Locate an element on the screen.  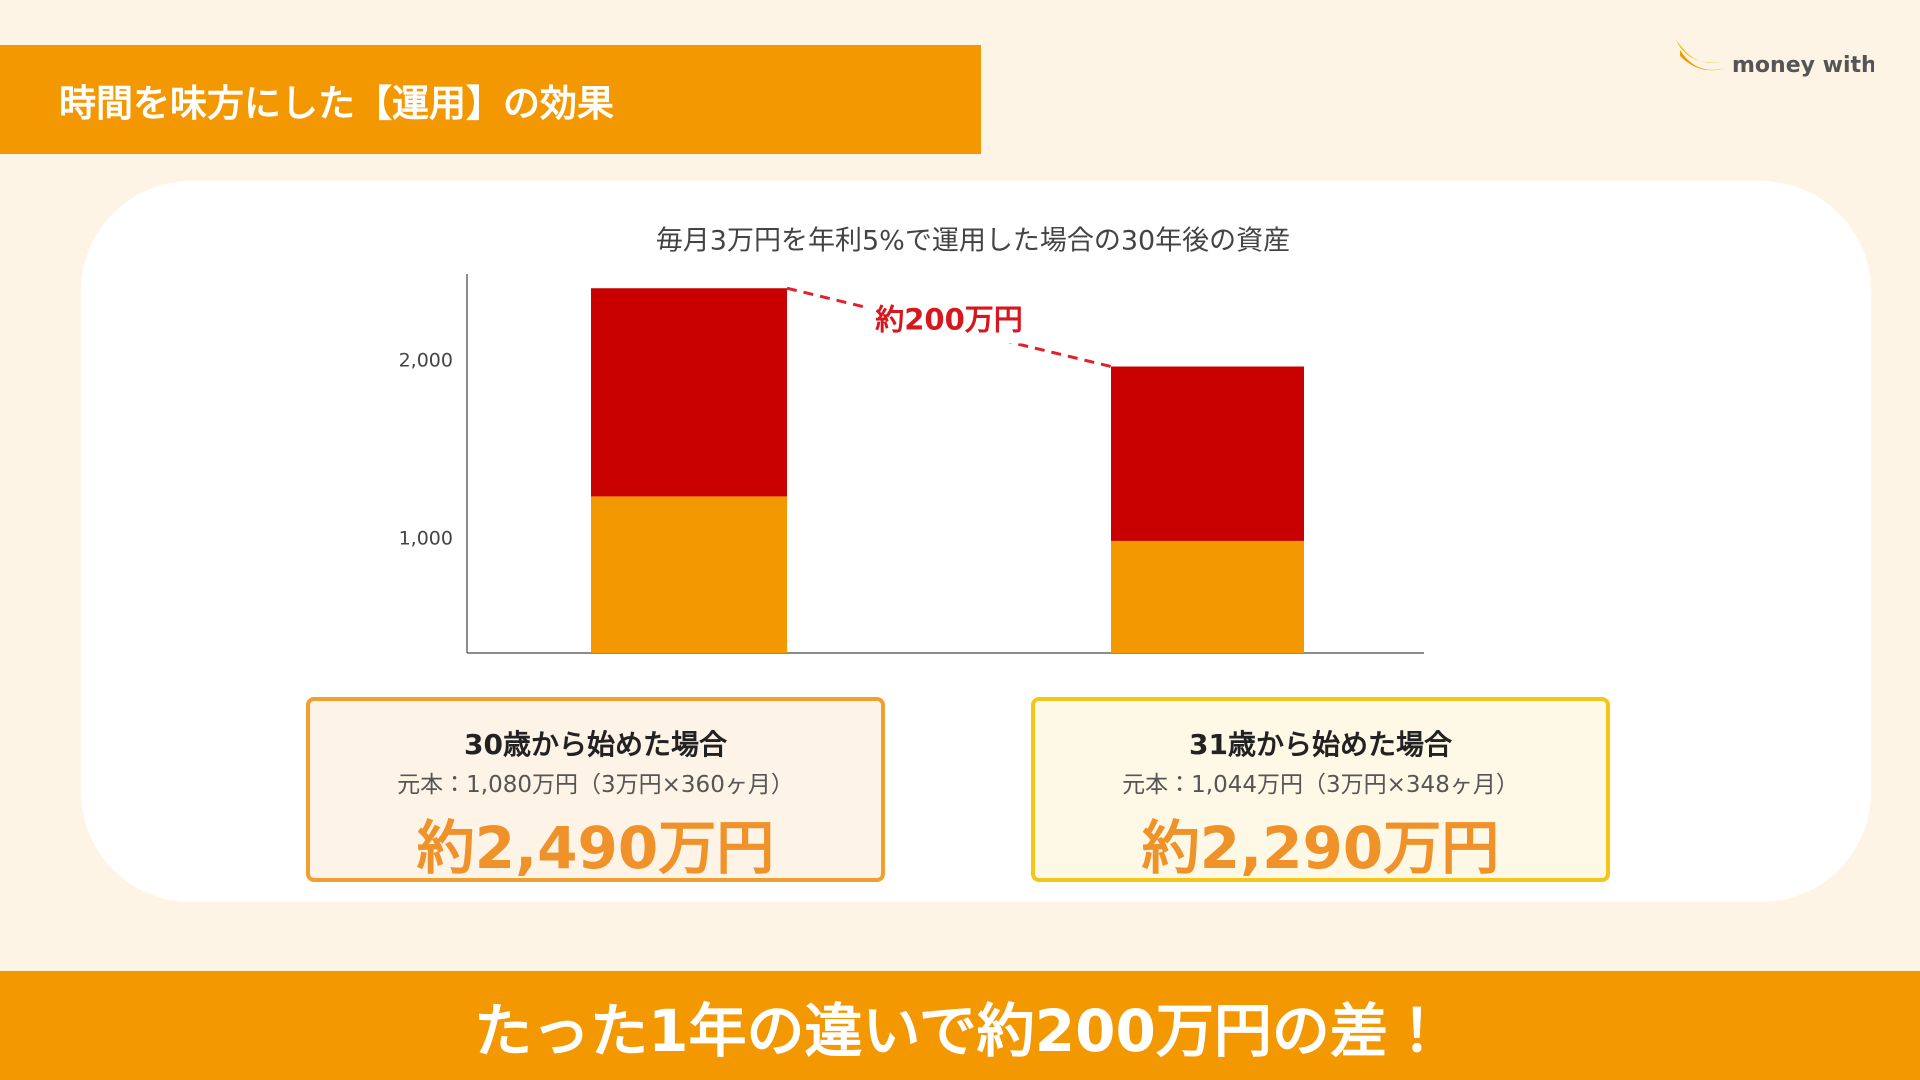
logo-swoosh is located at coordinates (1699, 51).